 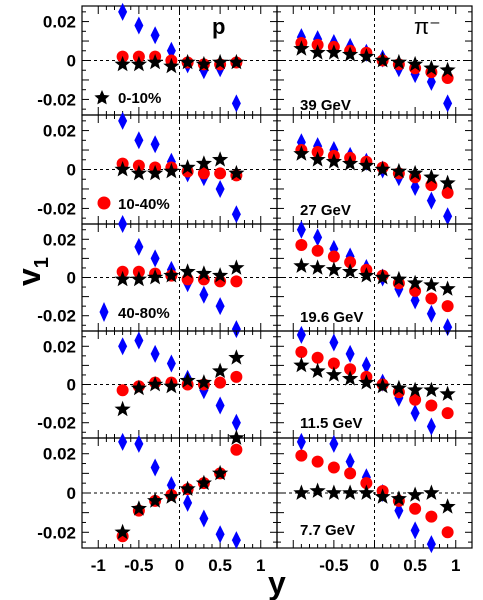 I want to click on energy-label-11-5: 11.5 GeV, so click(x=331, y=423).